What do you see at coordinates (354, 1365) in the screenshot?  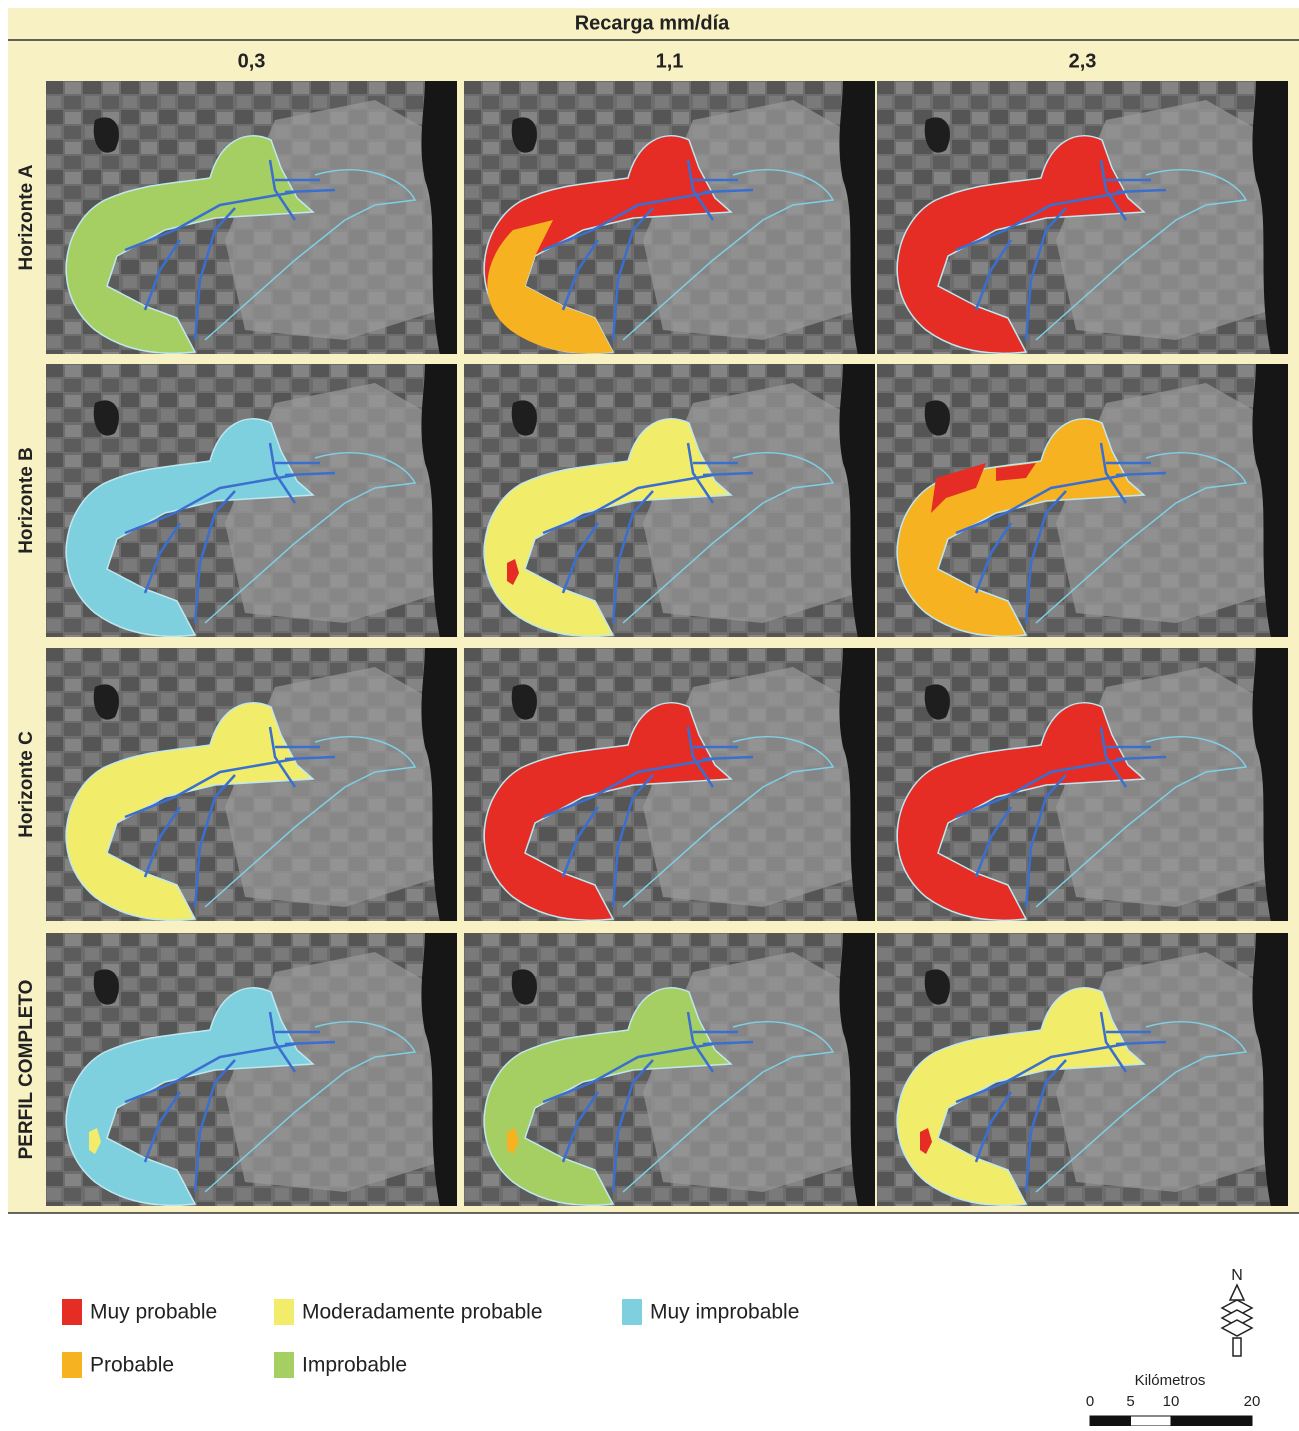 I see `legend-label: Improbable` at bounding box center [354, 1365].